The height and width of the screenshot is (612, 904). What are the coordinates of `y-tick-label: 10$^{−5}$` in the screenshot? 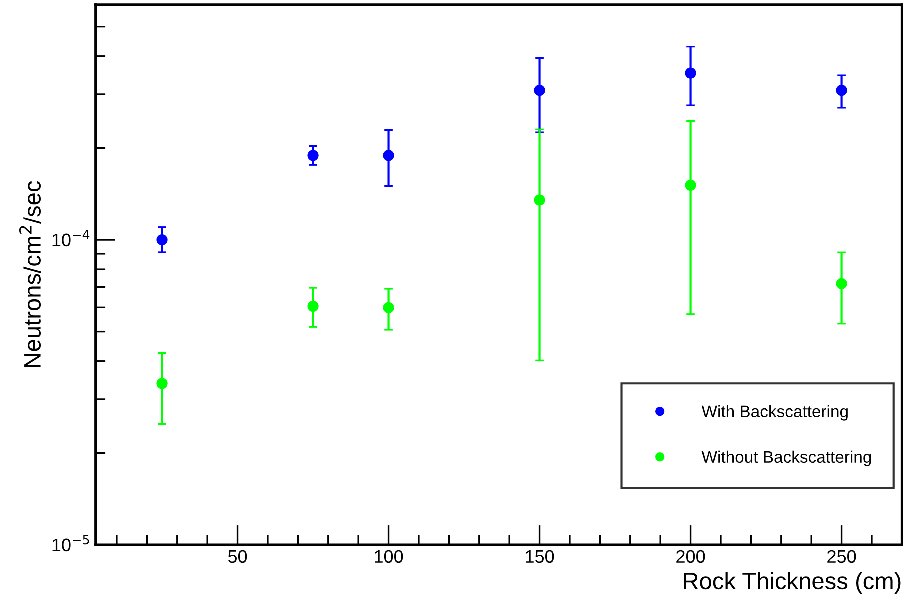 It's located at (71, 543).